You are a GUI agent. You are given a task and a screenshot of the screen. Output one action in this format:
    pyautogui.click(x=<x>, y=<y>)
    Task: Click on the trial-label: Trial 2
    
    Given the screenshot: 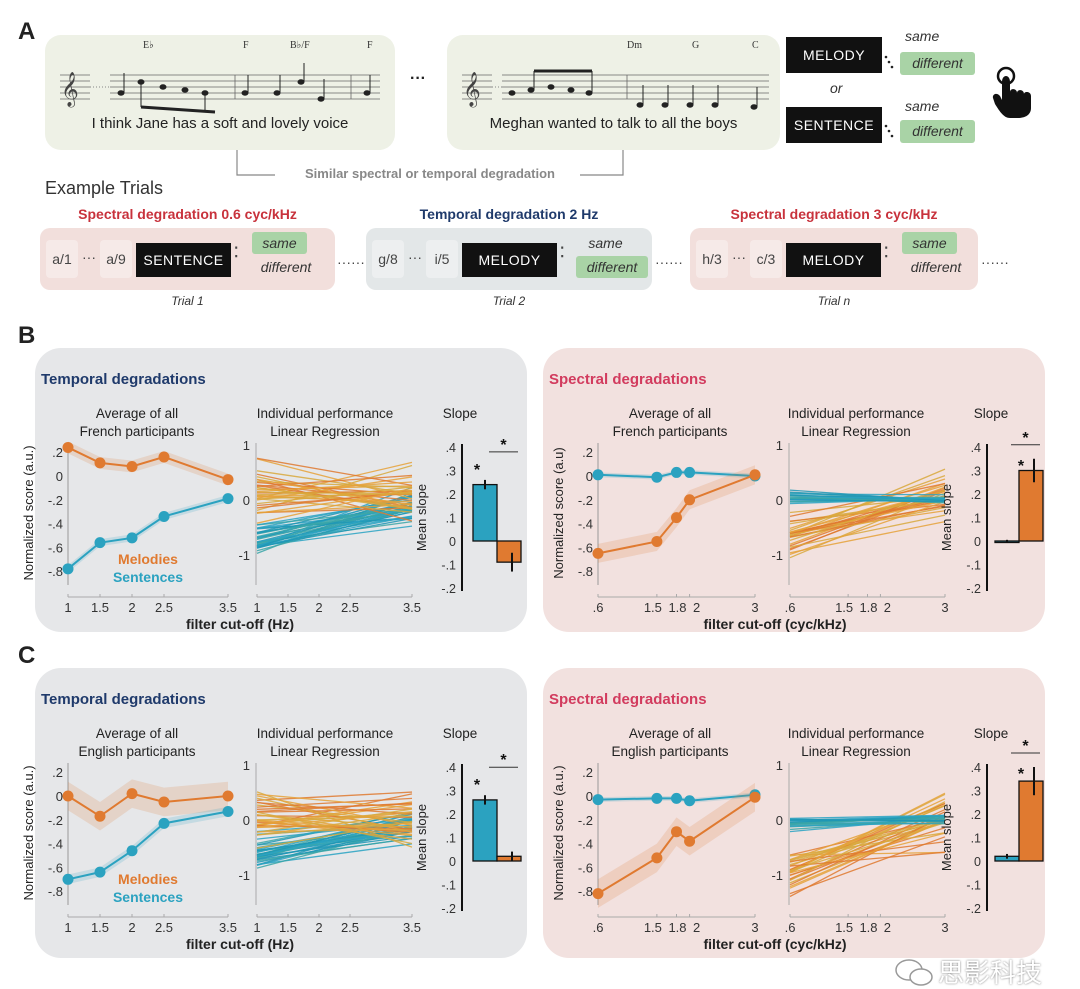 What is the action you would take?
    pyautogui.click(x=509, y=301)
    